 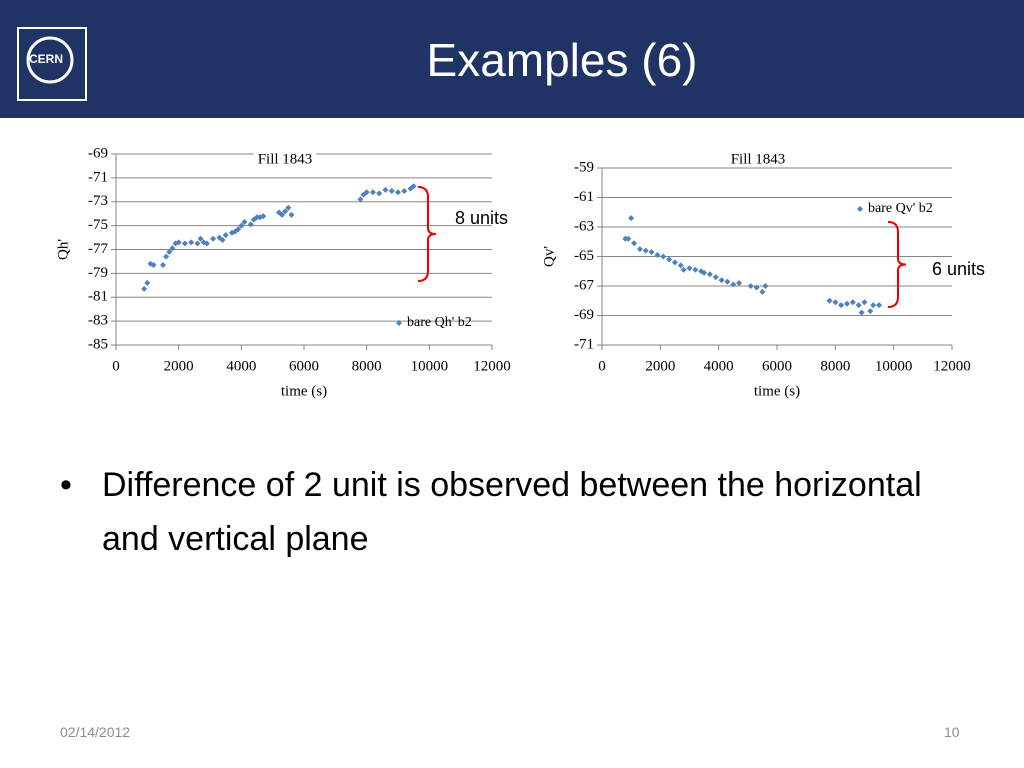 What do you see at coordinates (602, 366) in the screenshot?
I see `x-tick-label: 0` at bounding box center [602, 366].